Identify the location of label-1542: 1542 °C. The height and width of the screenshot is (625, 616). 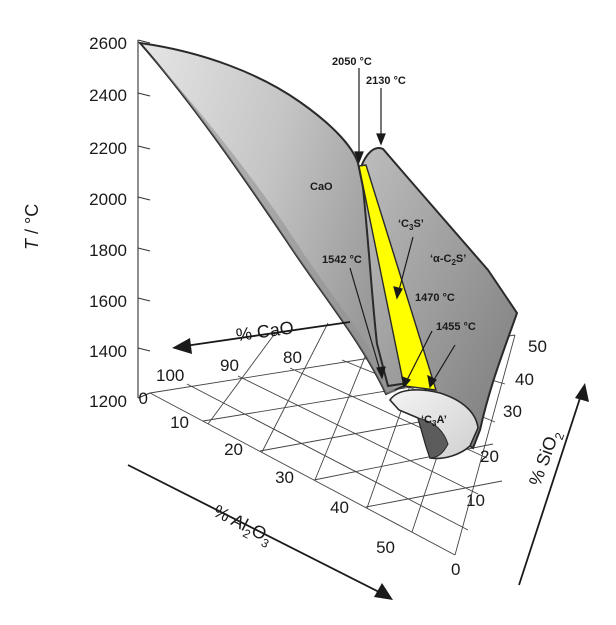
(342, 260).